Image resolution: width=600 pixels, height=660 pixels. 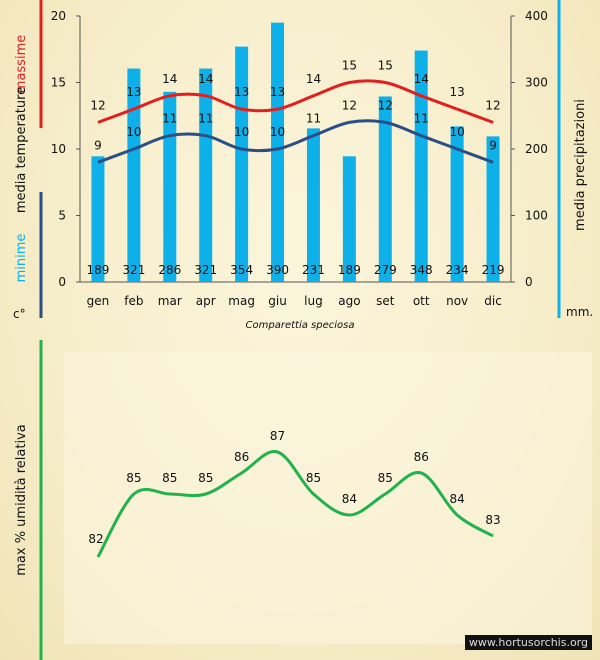 I want to click on right-tick-label: 300, so click(x=536, y=83).